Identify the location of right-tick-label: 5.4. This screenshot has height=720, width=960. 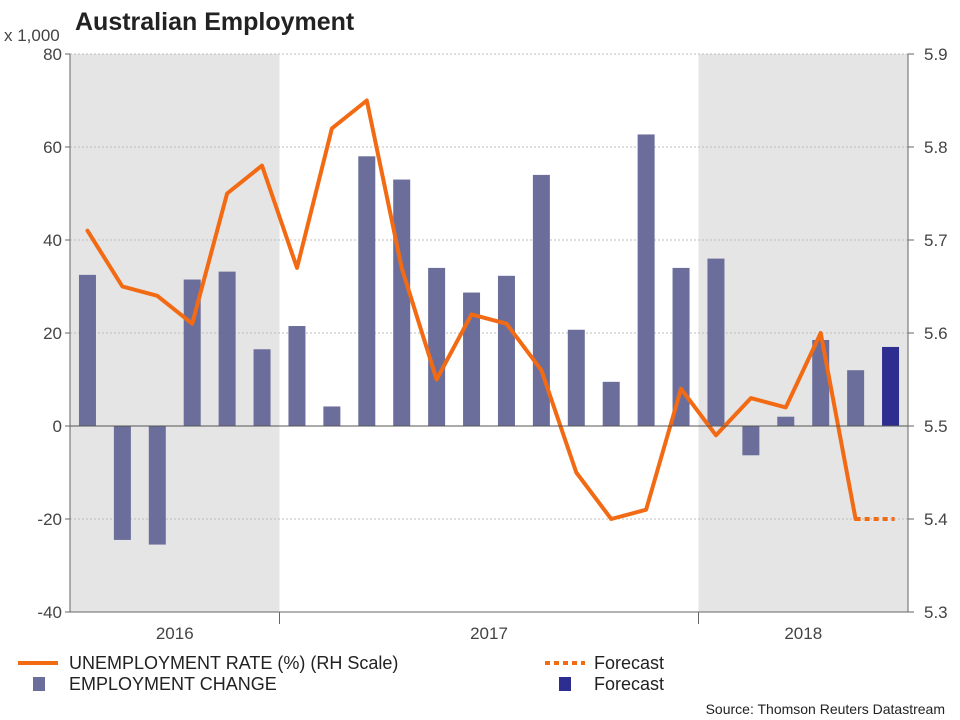
(936, 519).